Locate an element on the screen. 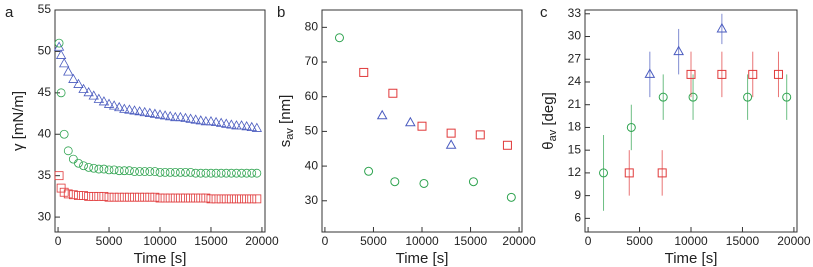  y-tick-label: 30 is located at coordinates (312, 200).